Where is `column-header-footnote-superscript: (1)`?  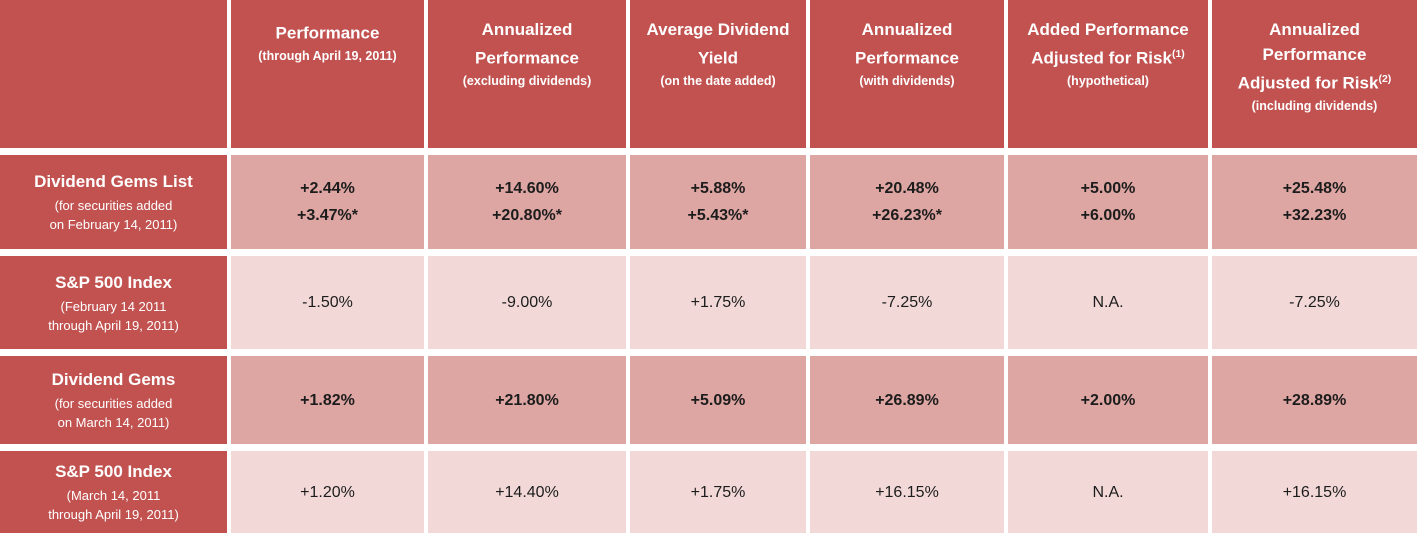 column-header-footnote-superscript: (1) is located at coordinates (1178, 54).